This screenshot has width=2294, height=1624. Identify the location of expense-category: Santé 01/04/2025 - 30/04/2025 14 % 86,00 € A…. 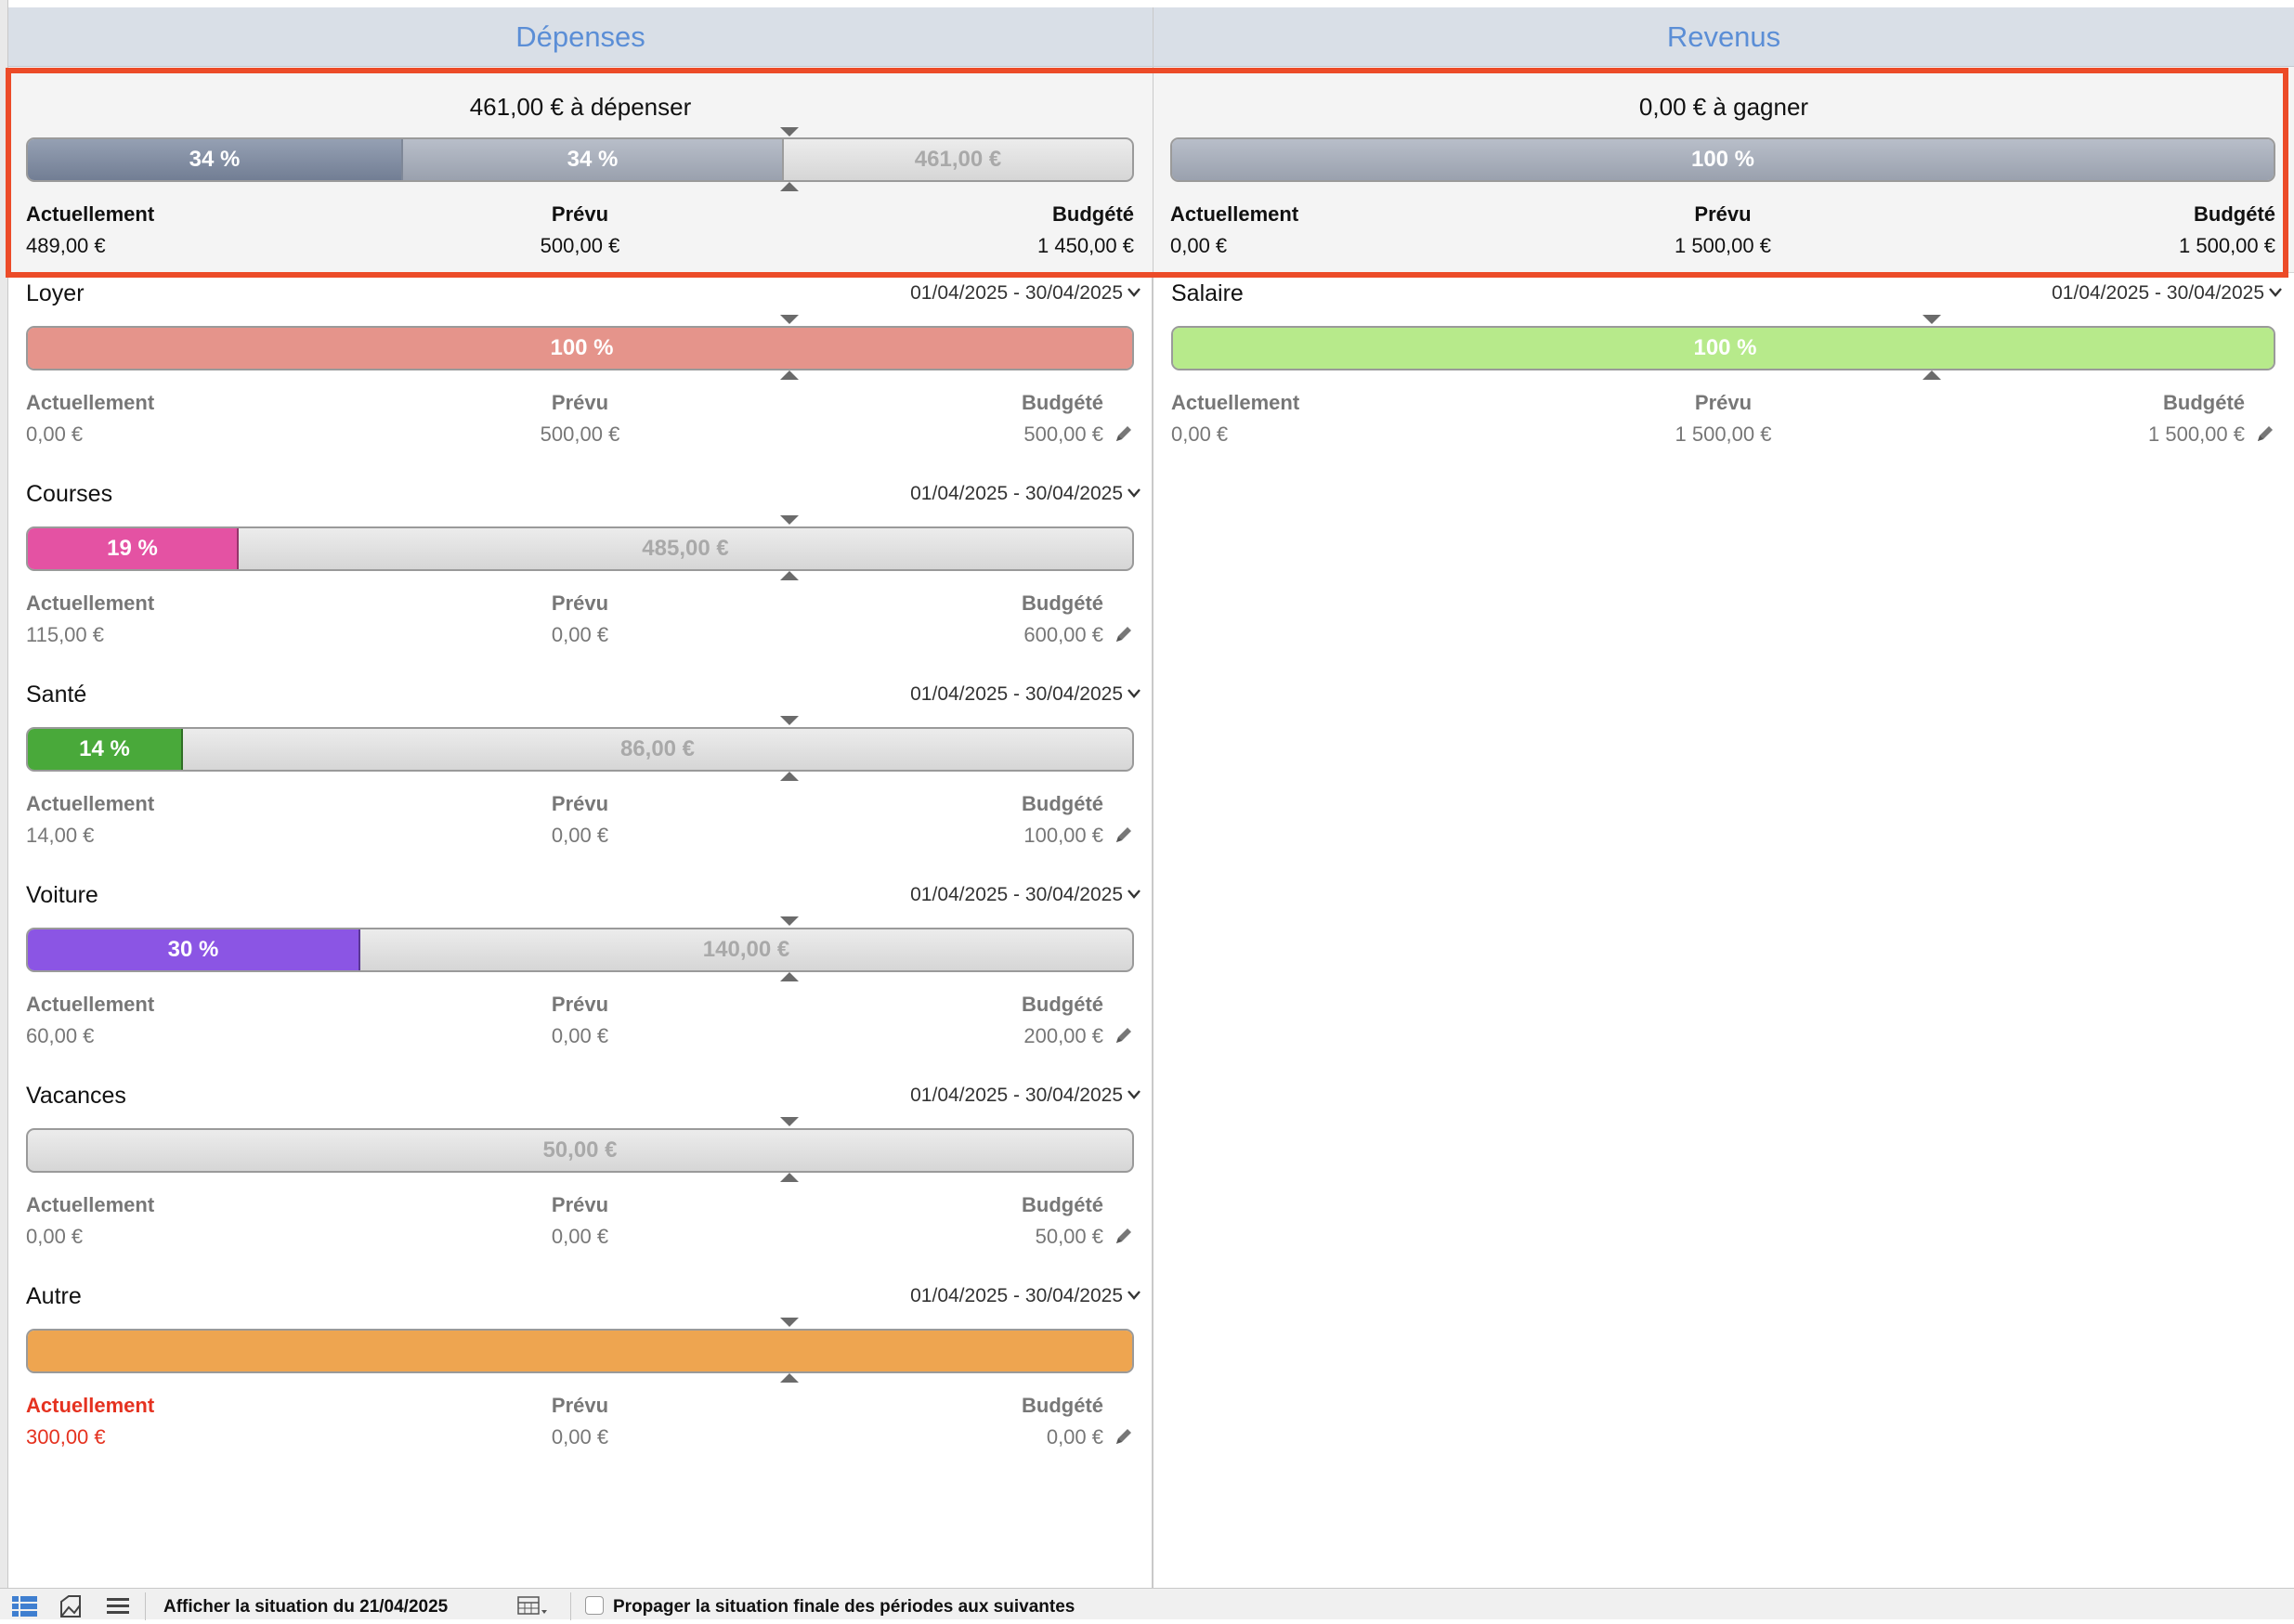
(580, 774).